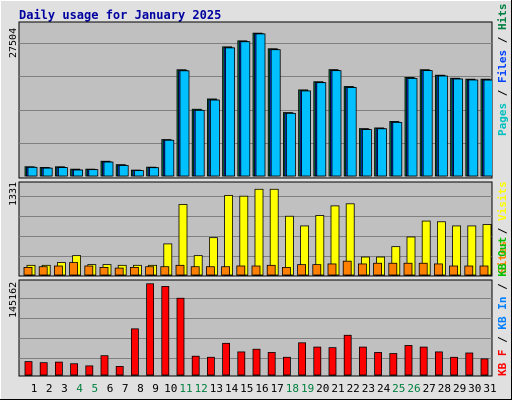 The height and width of the screenshot is (400, 512). What do you see at coordinates (429, 388) in the screenshot?
I see `x-tick-label: 27` at bounding box center [429, 388].